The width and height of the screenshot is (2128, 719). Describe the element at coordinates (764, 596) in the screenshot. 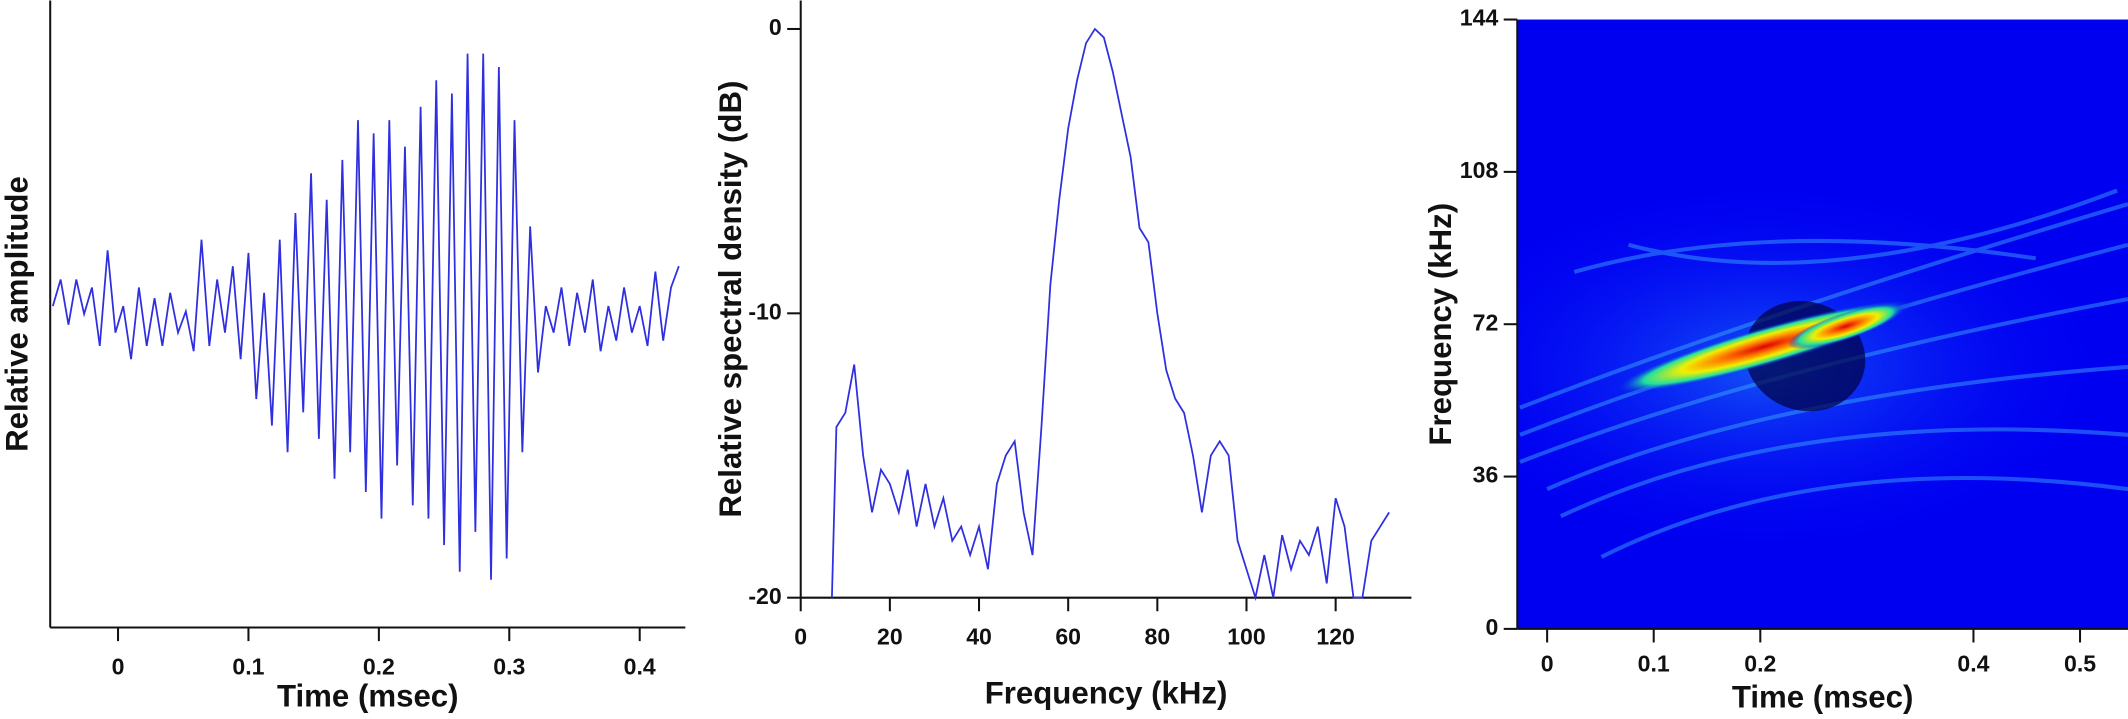

I see `y-tick-label: -20` at that location.